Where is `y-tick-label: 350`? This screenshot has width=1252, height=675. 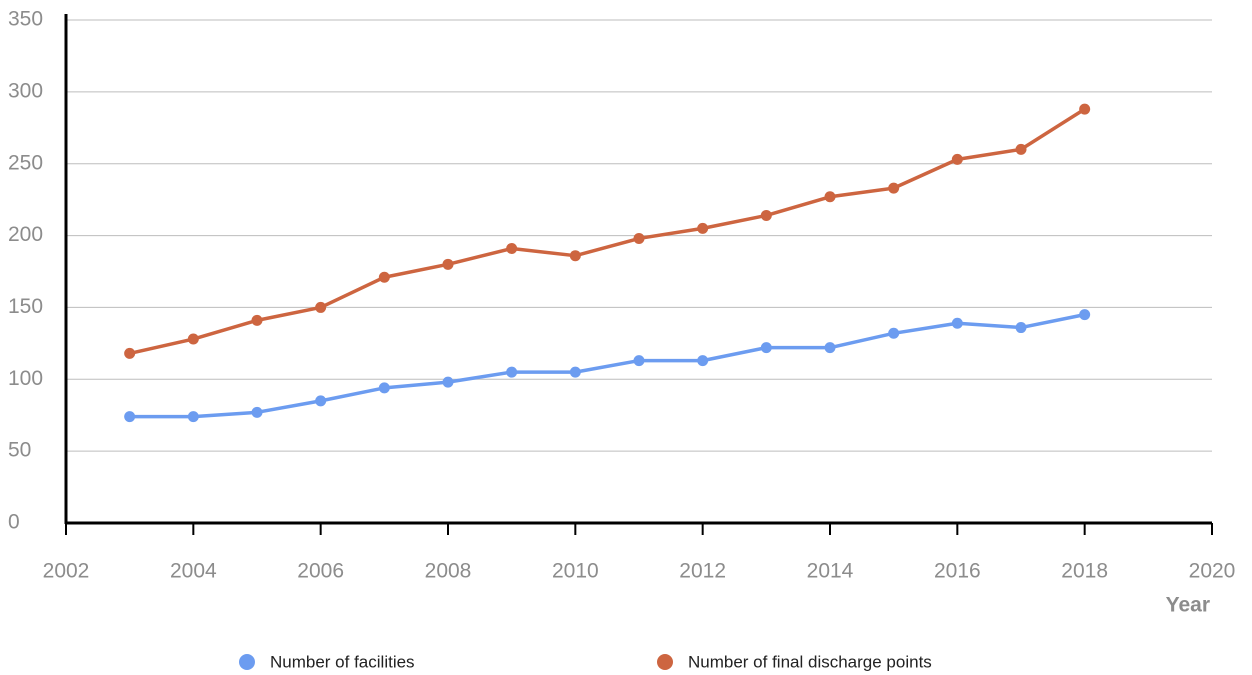
y-tick-label: 350 is located at coordinates (25, 19).